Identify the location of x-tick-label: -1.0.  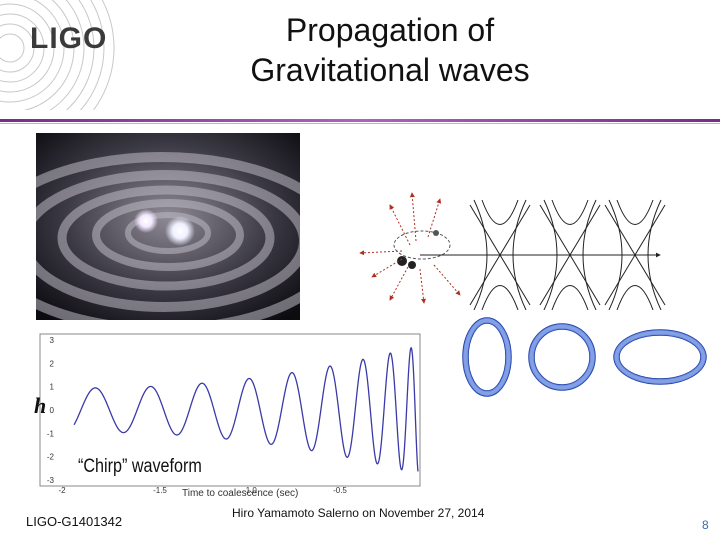
(250, 490).